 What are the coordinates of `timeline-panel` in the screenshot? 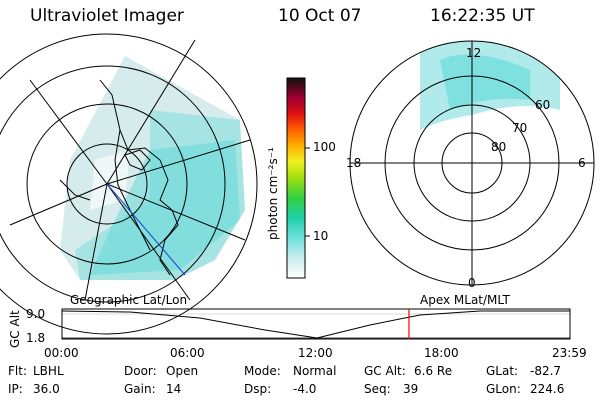 It's located at (316, 324).